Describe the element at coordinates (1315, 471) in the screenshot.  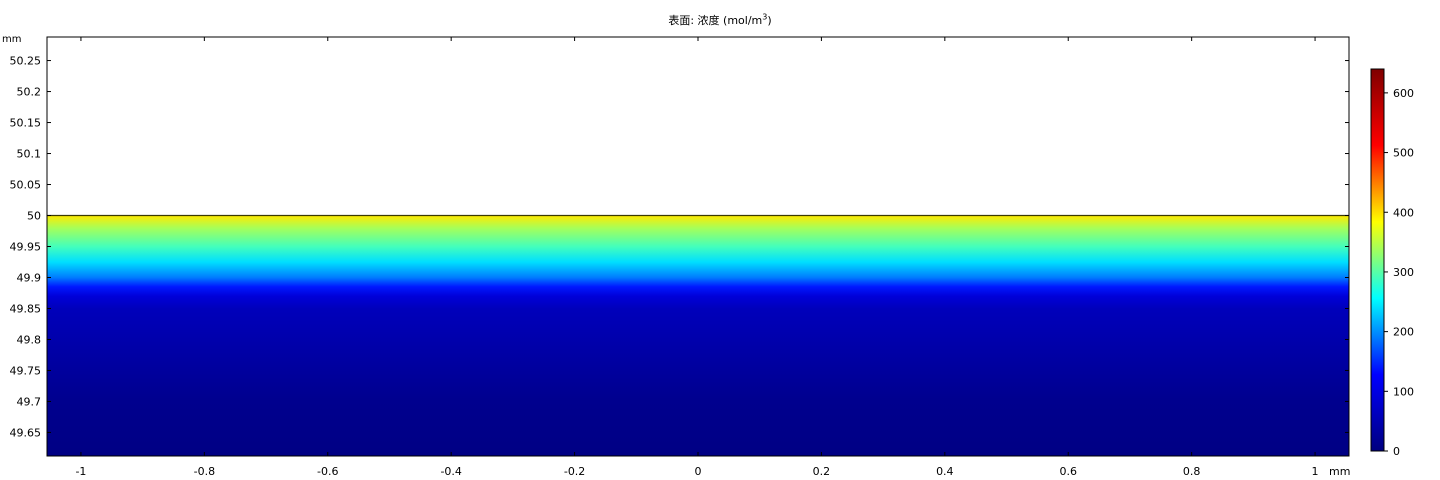
I see `x-tick-label: 1` at that location.